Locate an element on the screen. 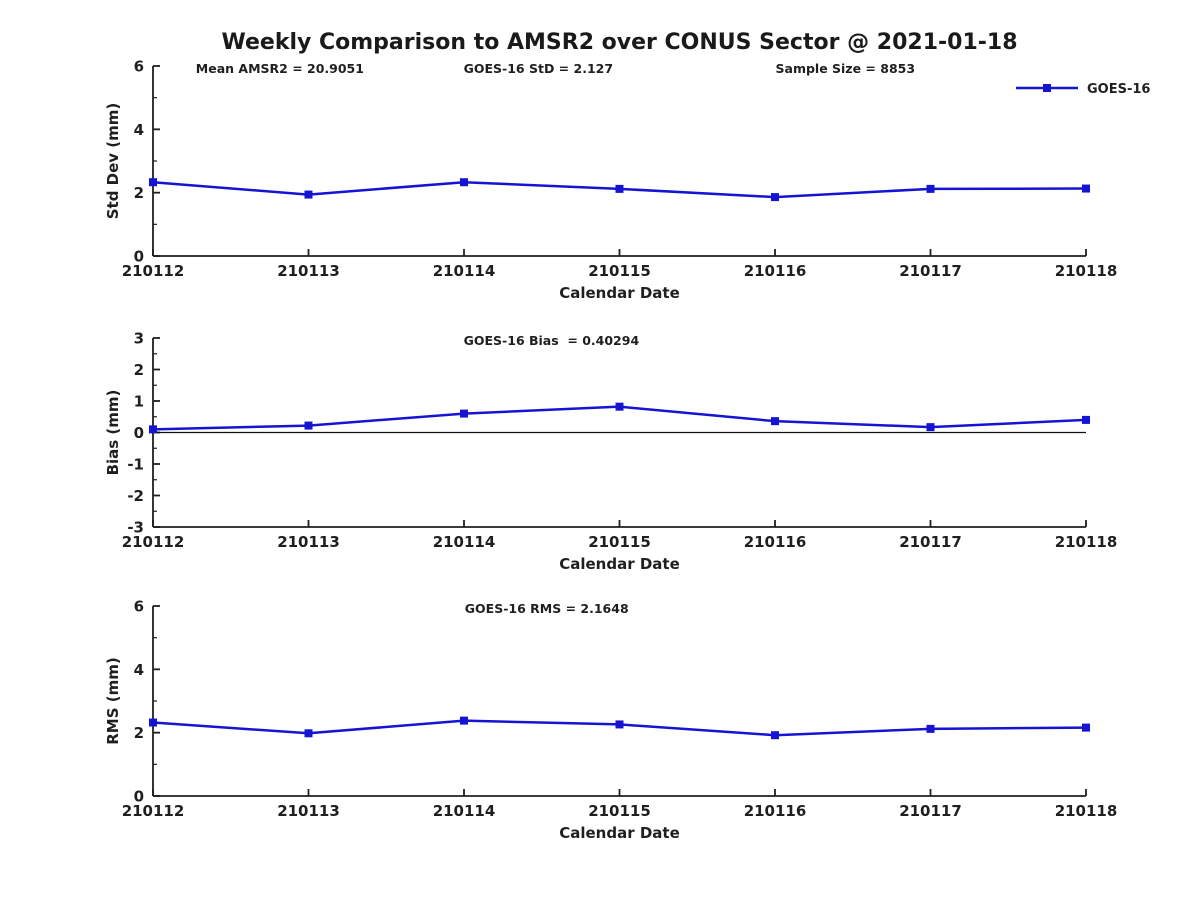 The height and width of the screenshot is (900, 1200). legend-label: GOES-16 is located at coordinates (1118, 89).